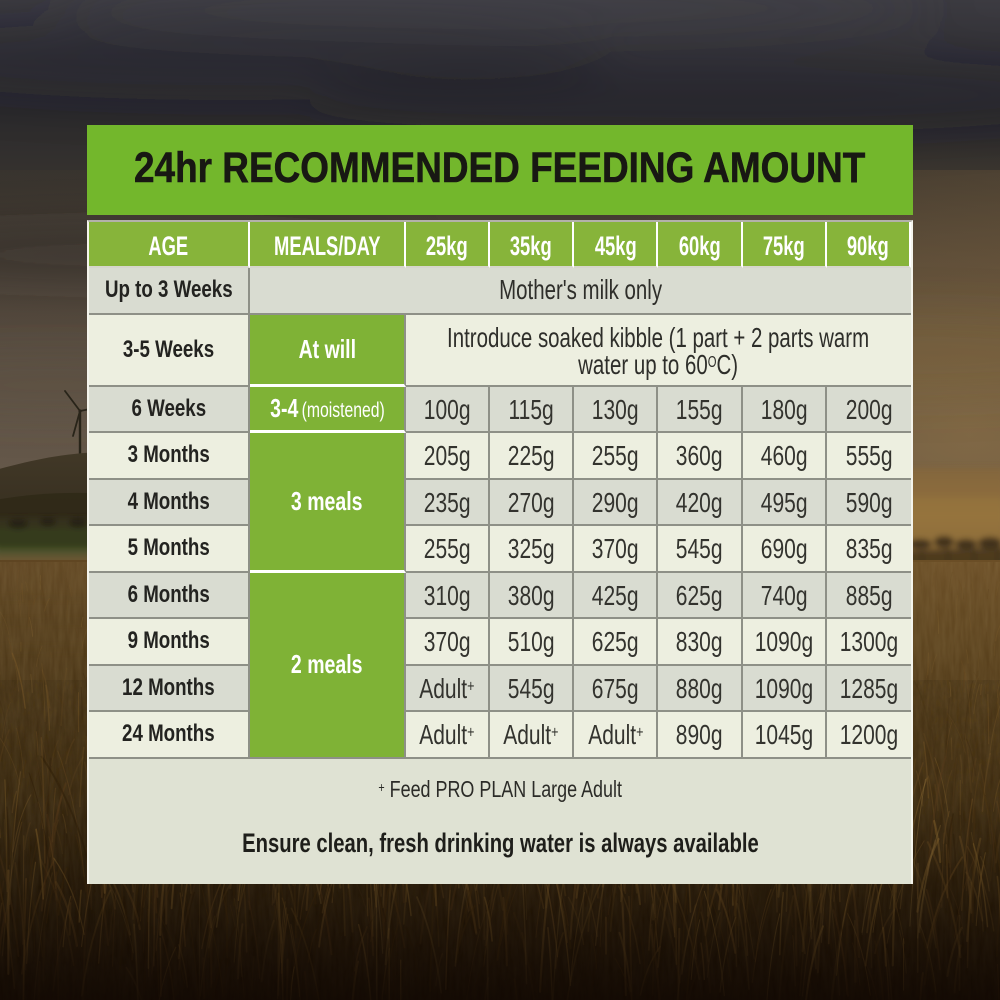 This screenshot has width=1000, height=1000. I want to click on amount-cell: 425g, so click(616, 595).